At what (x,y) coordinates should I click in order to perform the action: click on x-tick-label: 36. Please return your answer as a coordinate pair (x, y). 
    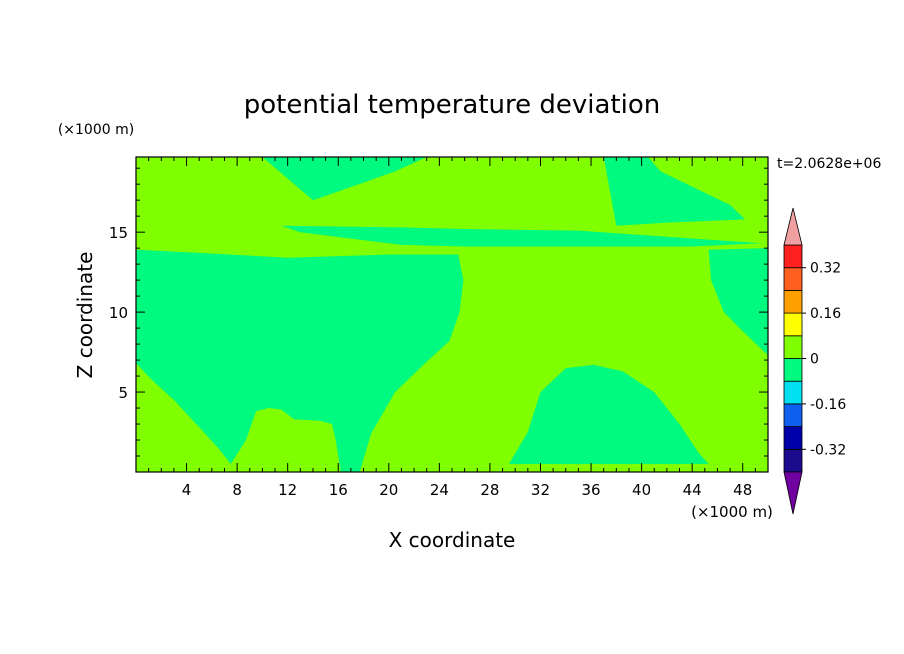
    Looking at the image, I should click on (590, 490).